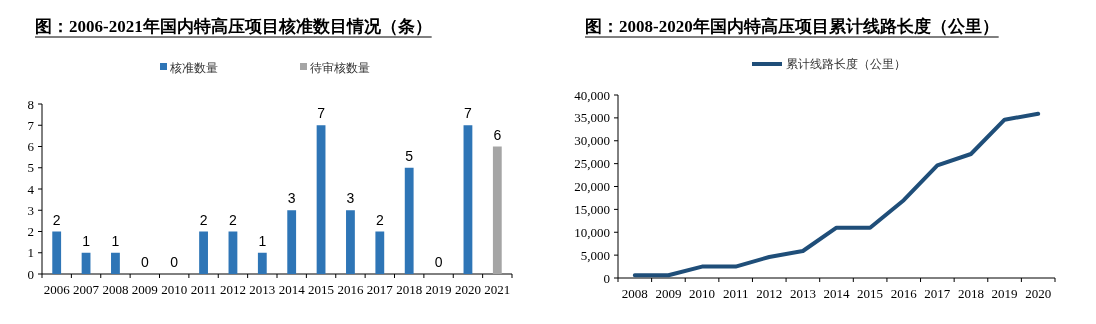  Describe the element at coordinates (31, 189) in the screenshot. I see `y-tick-label: 4` at that location.